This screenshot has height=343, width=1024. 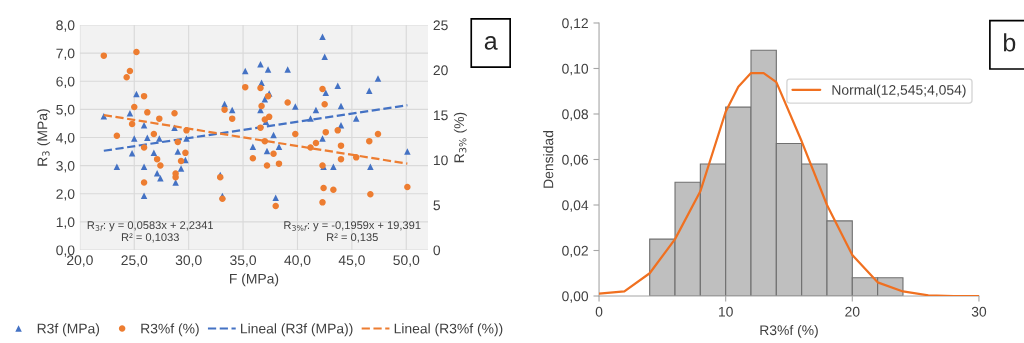 I want to click on y2-axis-title: R$_{3%}$ (%), so click(x=460, y=137).